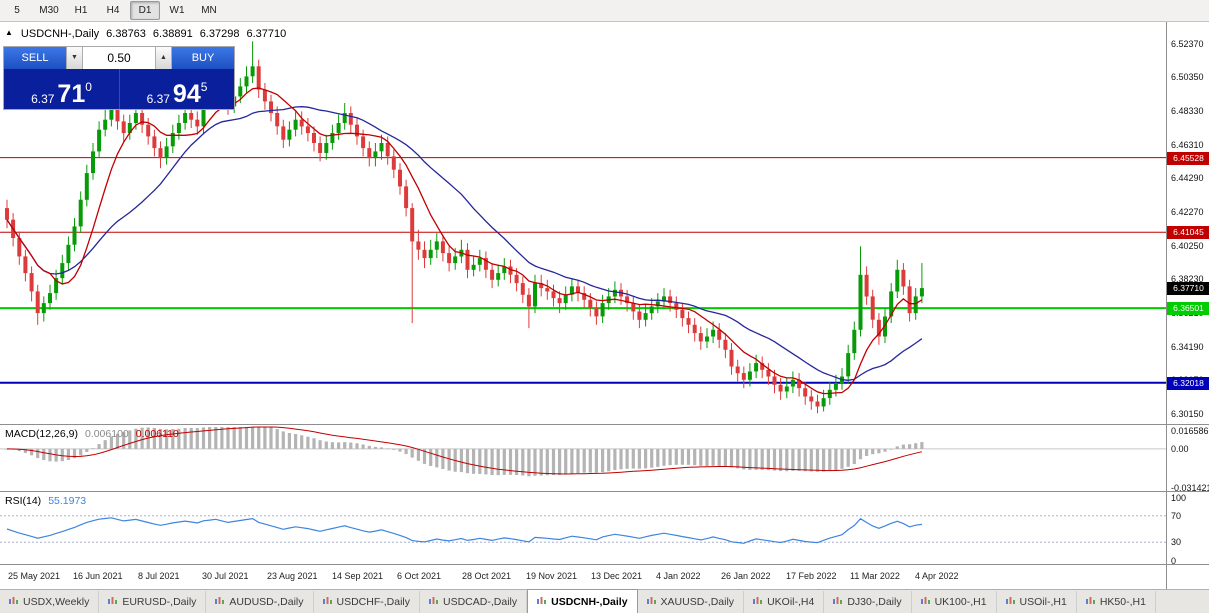  What do you see at coordinates (159, 602) in the screenshot?
I see `chart-tab-label: EURUSD-,Daily` at bounding box center [159, 602].